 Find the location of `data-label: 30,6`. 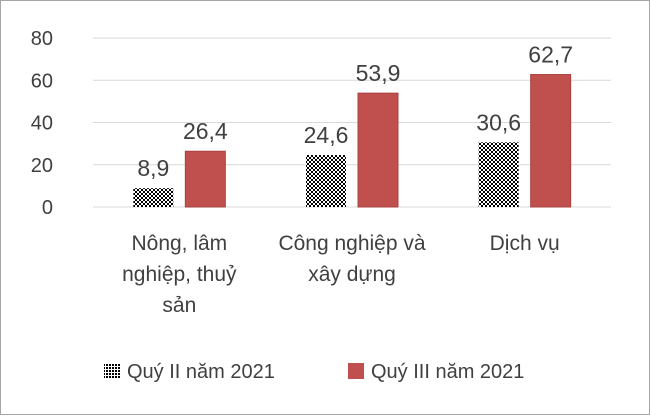

data-label: 30,6 is located at coordinates (498, 122).